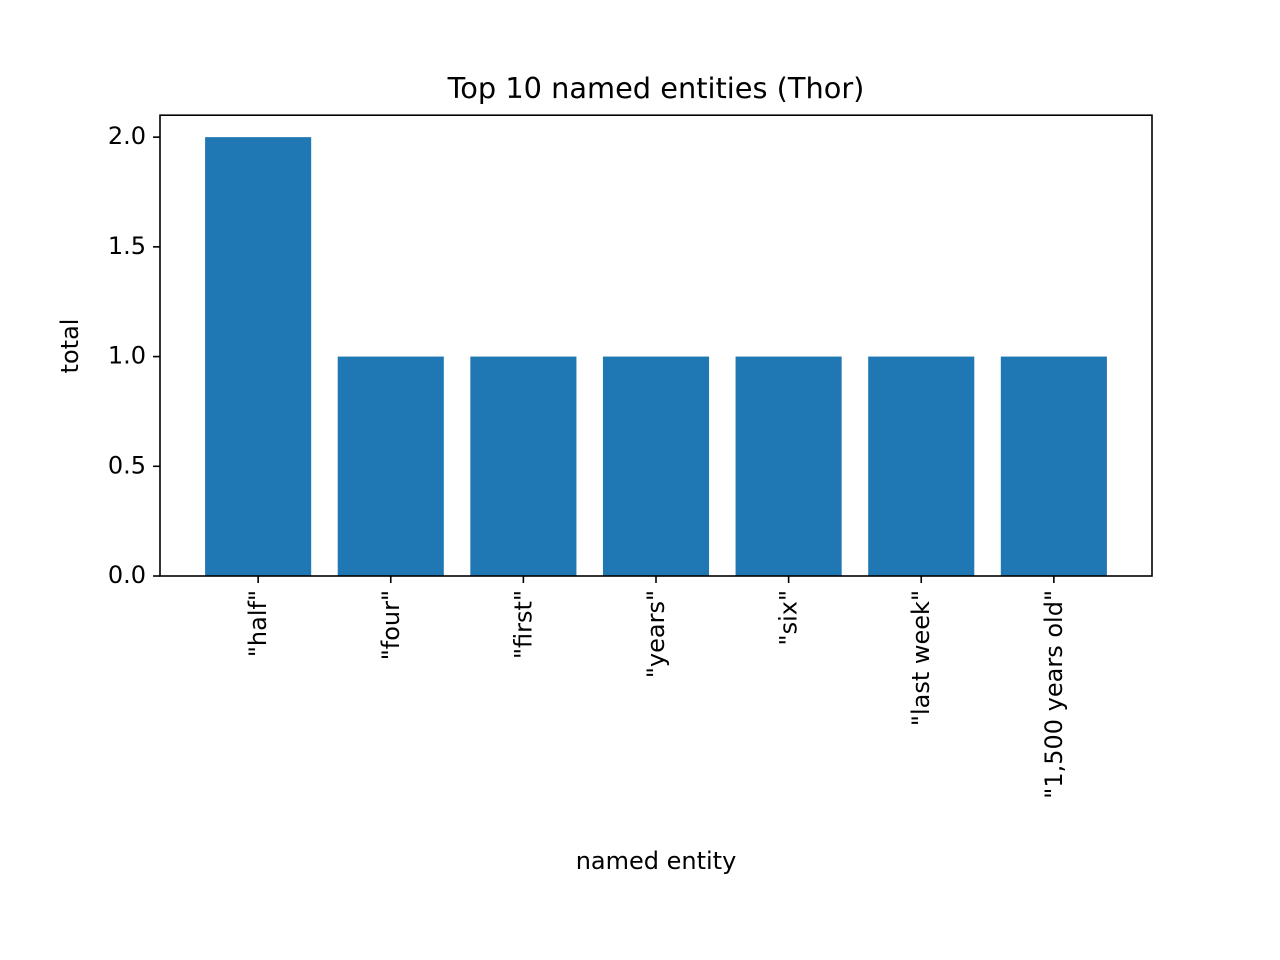 This screenshot has width=1280, height=960. What do you see at coordinates (127, 465) in the screenshot?
I see `y-tick-label: 0.5` at bounding box center [127, 465].